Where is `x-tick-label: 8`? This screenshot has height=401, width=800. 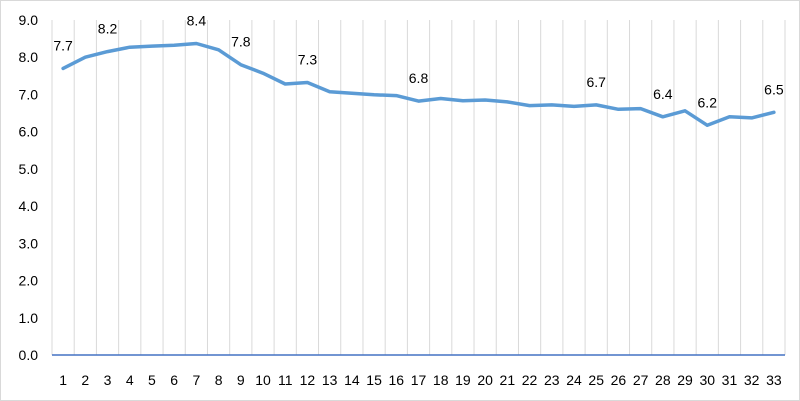 x-tick-label: 8 is located at coordinates (219, 380).